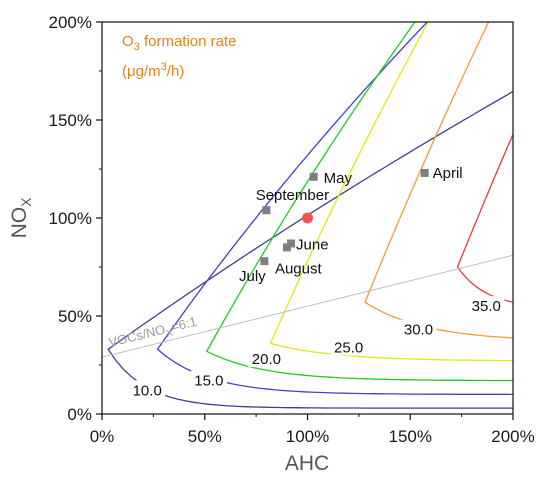 This screenshot has width=550, height=479. What do you see at coordinates (338, 178) in the screenshot?
I see `month-label-may: May` at bounding box center [338, 178].